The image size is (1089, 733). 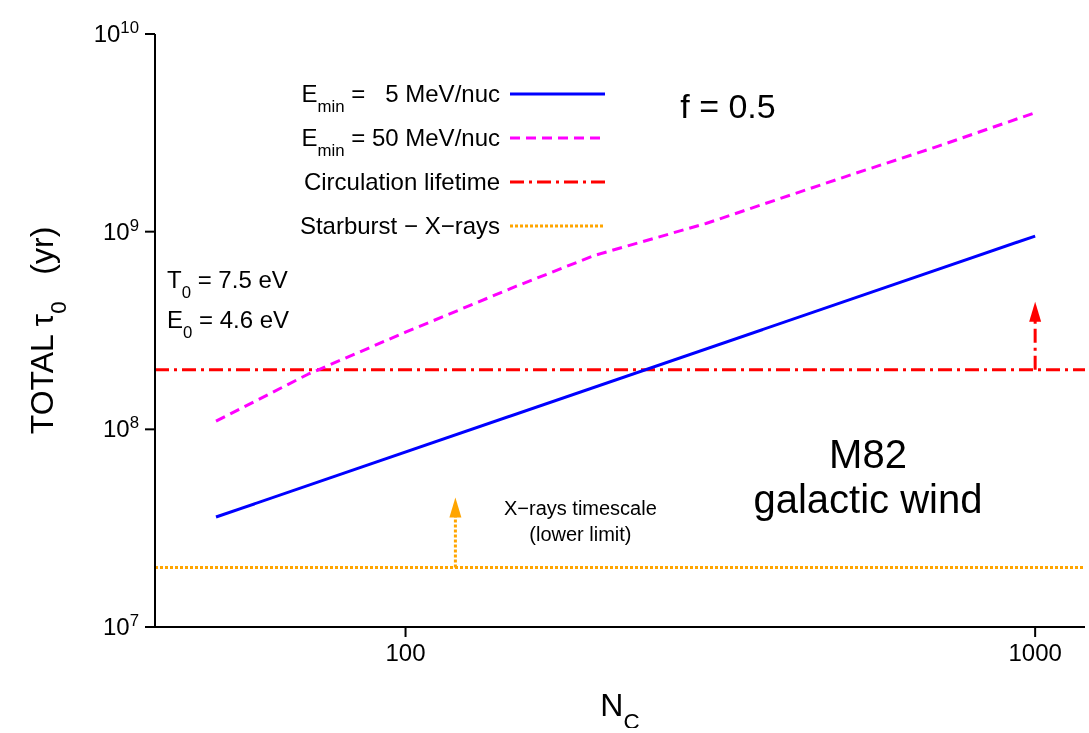 What do you see at coordinates (620, 710) in the screenshot?
I see `x-axis-title: N$_{C}$` at bounding box center [620, 710].